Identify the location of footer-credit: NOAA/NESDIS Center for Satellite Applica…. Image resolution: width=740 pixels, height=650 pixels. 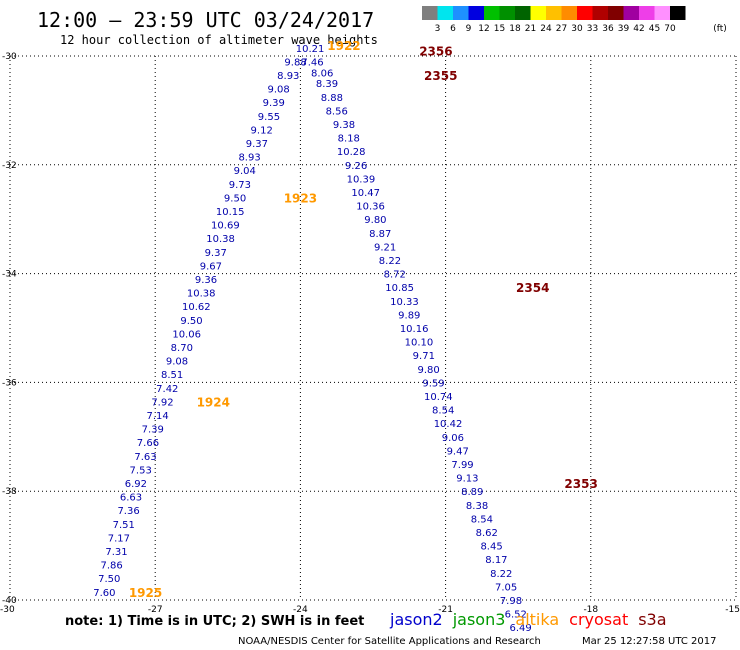
(389, 641).